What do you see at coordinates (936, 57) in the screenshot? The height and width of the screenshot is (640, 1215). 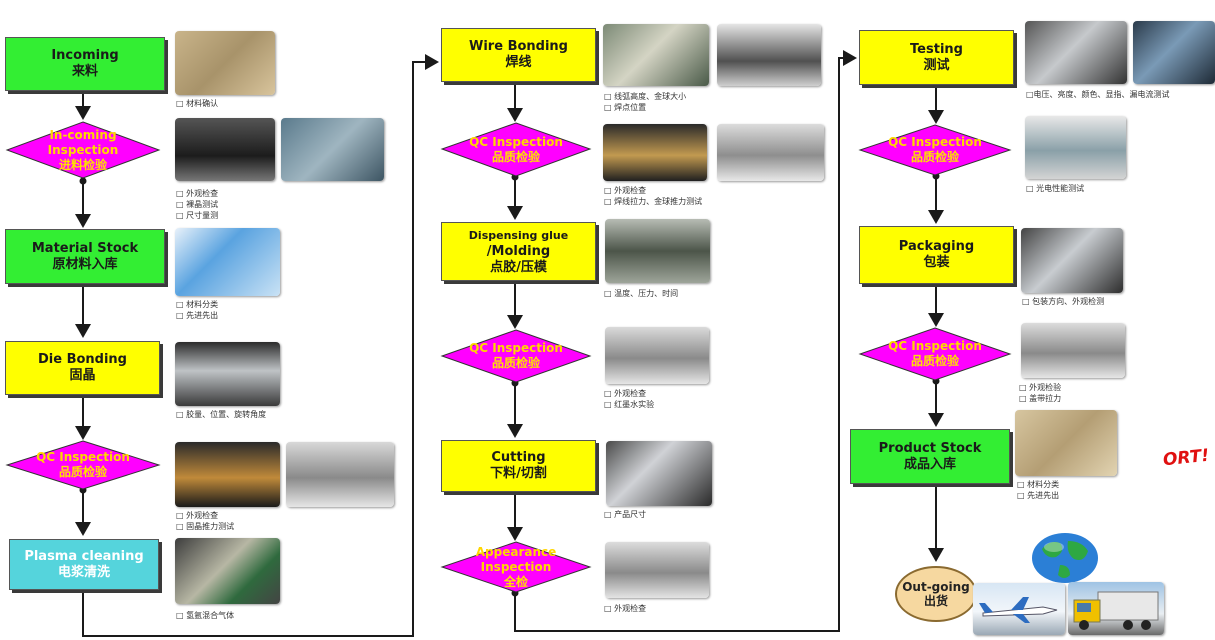 I see `step-testing: Testing 测试` at bounding box center [936, 57].